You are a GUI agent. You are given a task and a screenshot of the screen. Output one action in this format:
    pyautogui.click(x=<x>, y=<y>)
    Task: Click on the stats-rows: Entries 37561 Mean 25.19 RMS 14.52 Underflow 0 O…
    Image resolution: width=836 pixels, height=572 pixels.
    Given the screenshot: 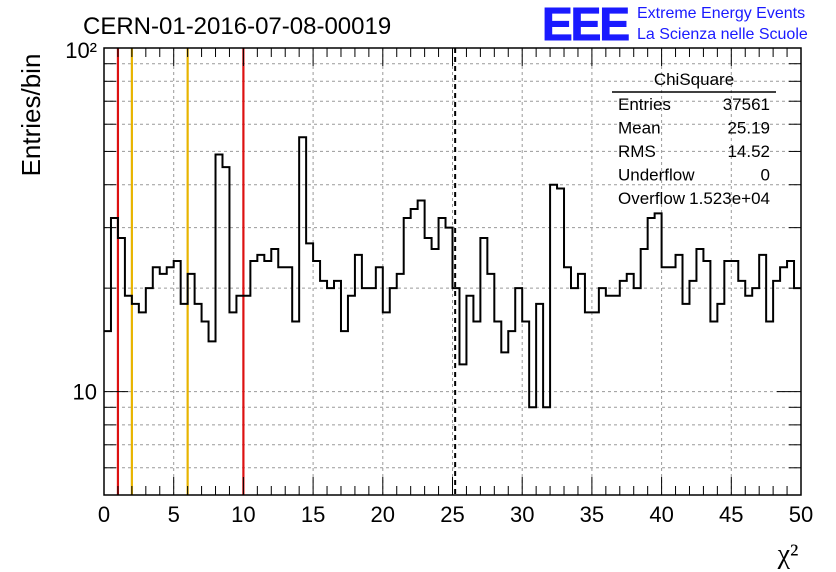 What is the action you would take?
    pyautogui.click(x=694, y=151)
    